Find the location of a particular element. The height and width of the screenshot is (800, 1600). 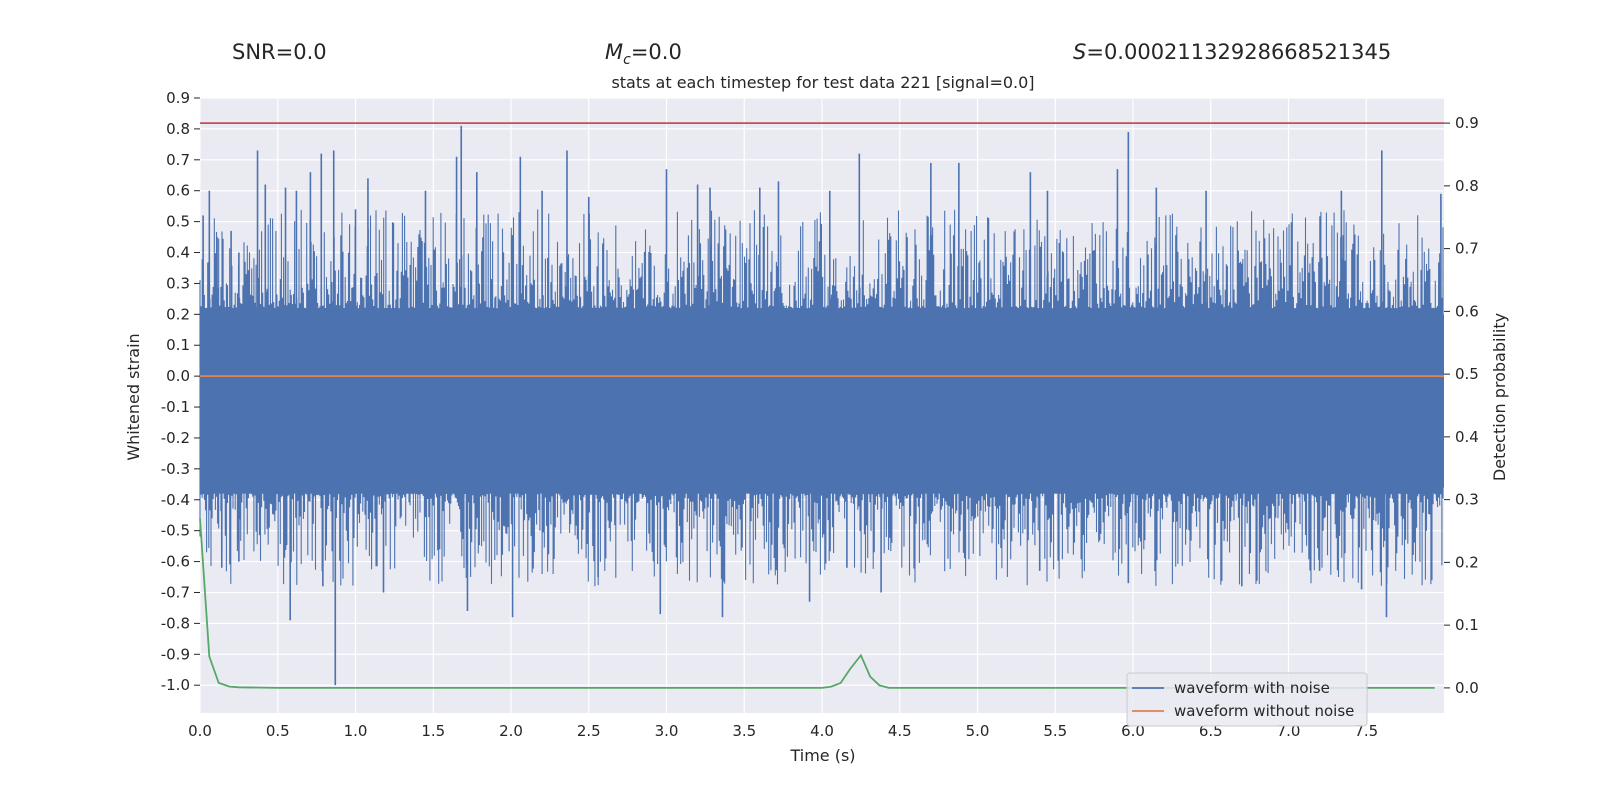

y2-tick-label: 0.9 is located at coordinates (1467, 123).